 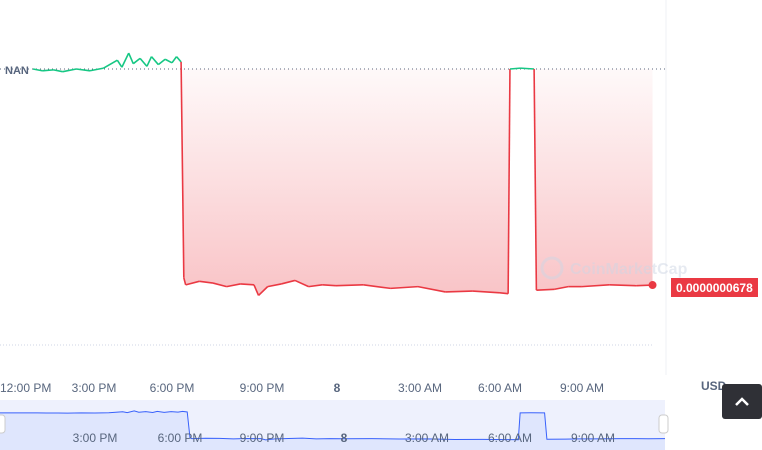 I want to click on navigator, so click(x=332, y=425).